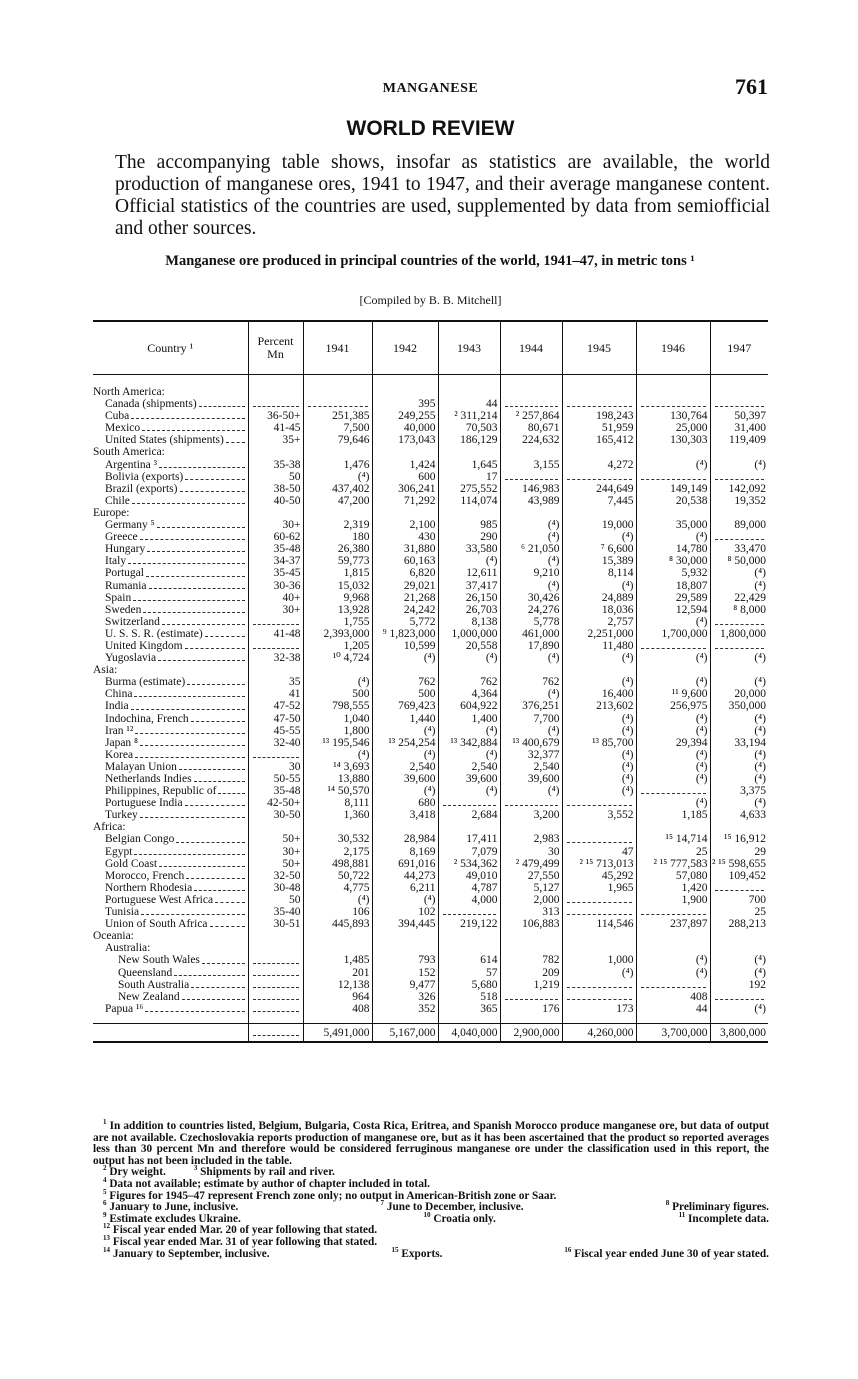 Image resolution: width=858 pixels, height=1379 pixels. I want to click on cell: 31,400, so click(738, 428).